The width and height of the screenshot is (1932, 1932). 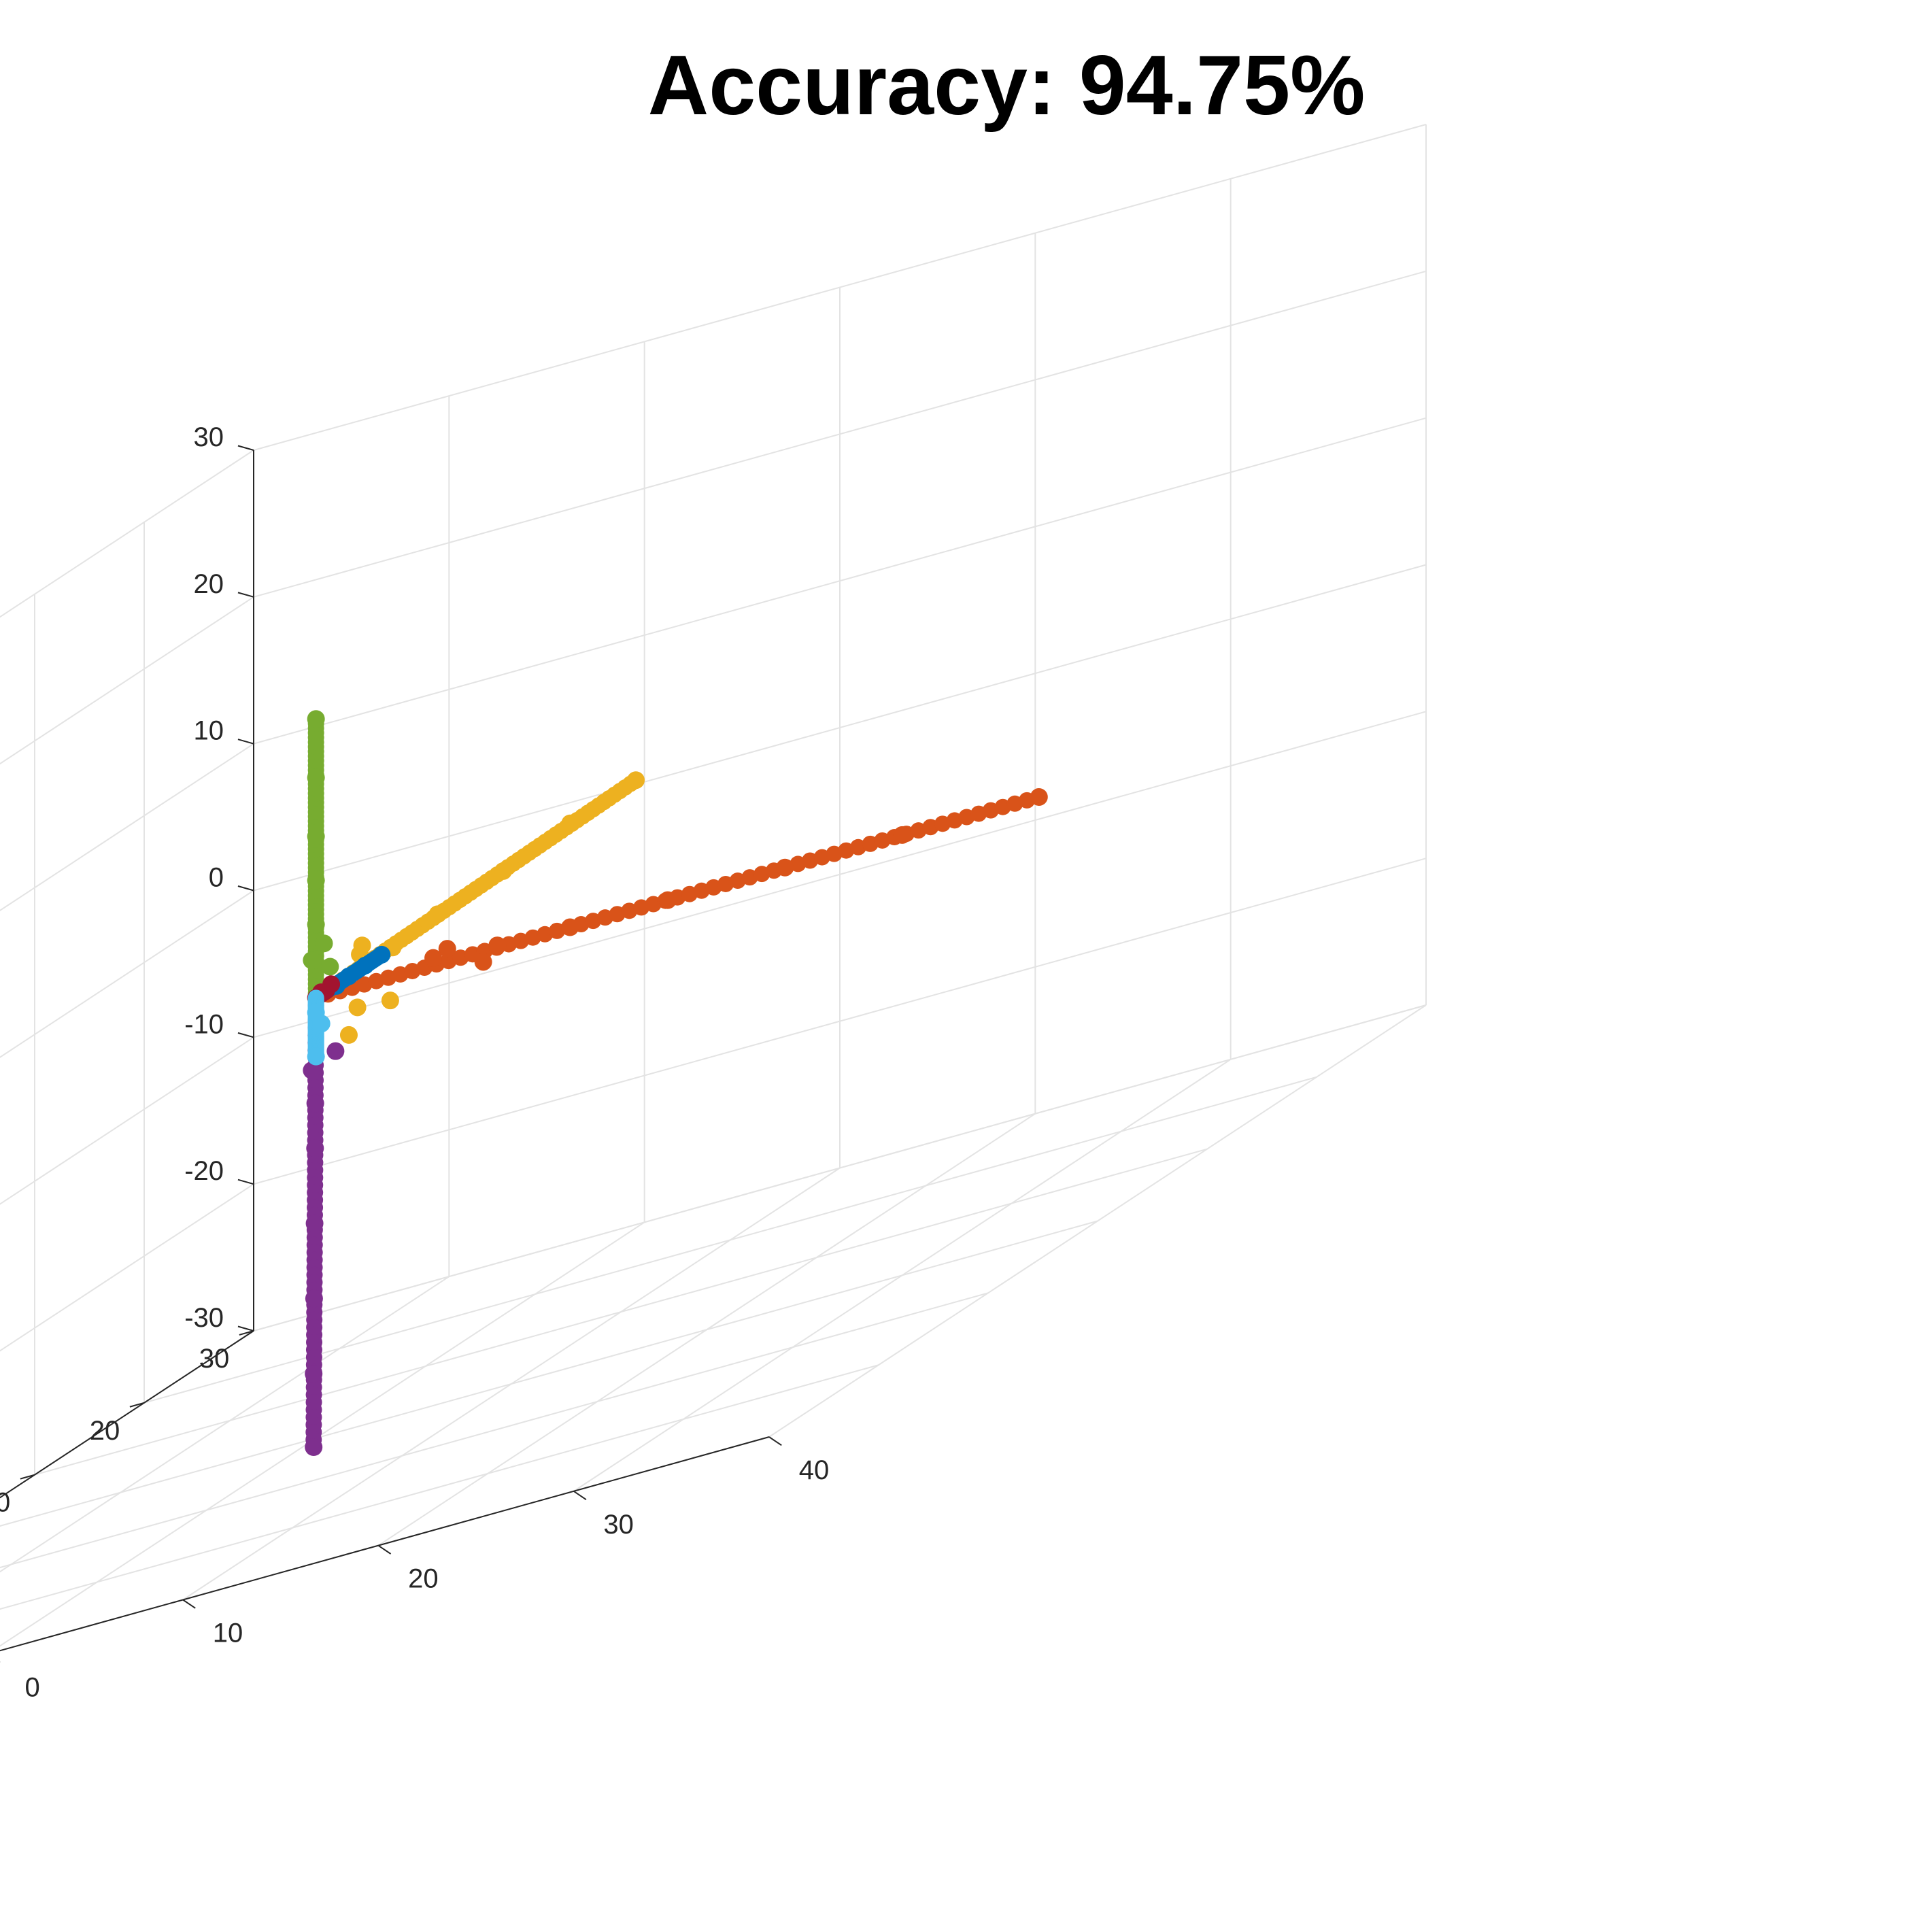 What do you see at coordinates (204, 1024) in the screenshot?
I see `z-tick-label: -10` at bounding box center [204, 1024].